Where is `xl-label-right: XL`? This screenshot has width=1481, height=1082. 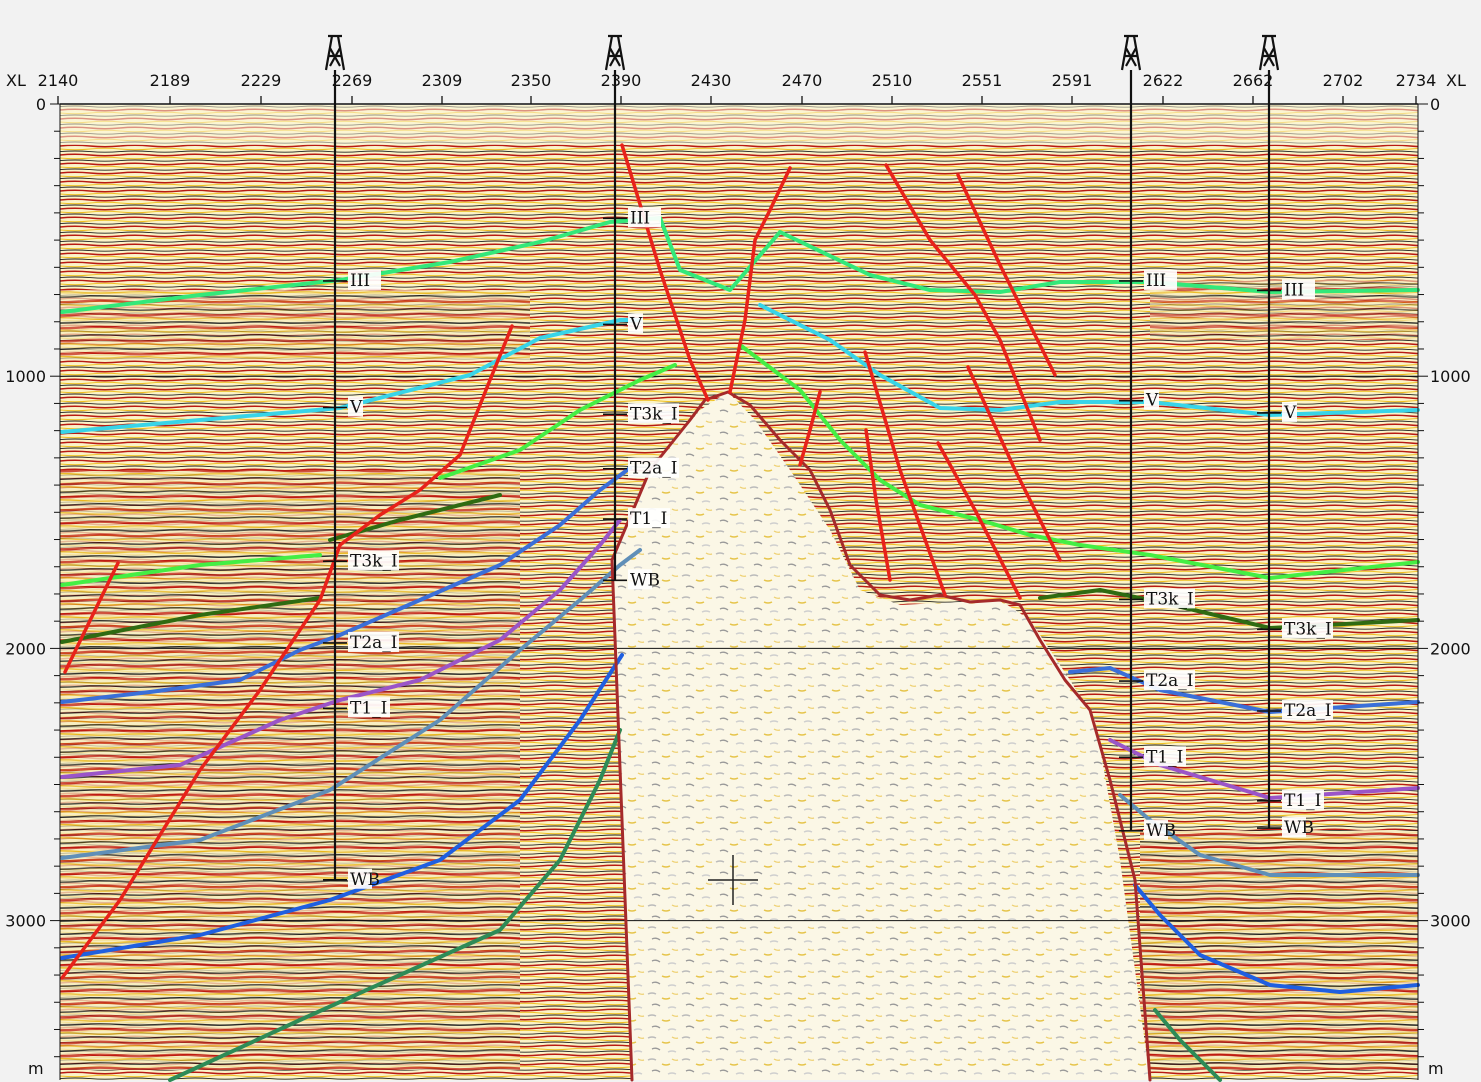
xl-label-right: XL is located at coordinates (1456, 80).